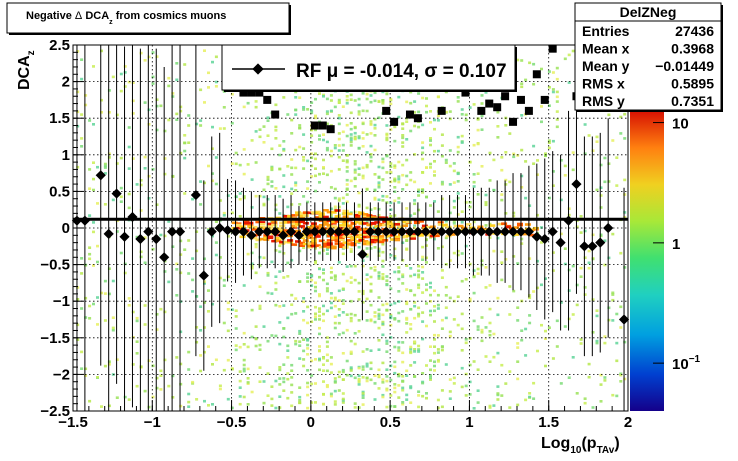 Image resolution: width=738 pixels, height=461 pixels. What do you see at coordinates (126, 18) in the screenshot?
I see `chart-title: Negative Δ DCAz from cosmics muons` at bounding box center [126, 18].